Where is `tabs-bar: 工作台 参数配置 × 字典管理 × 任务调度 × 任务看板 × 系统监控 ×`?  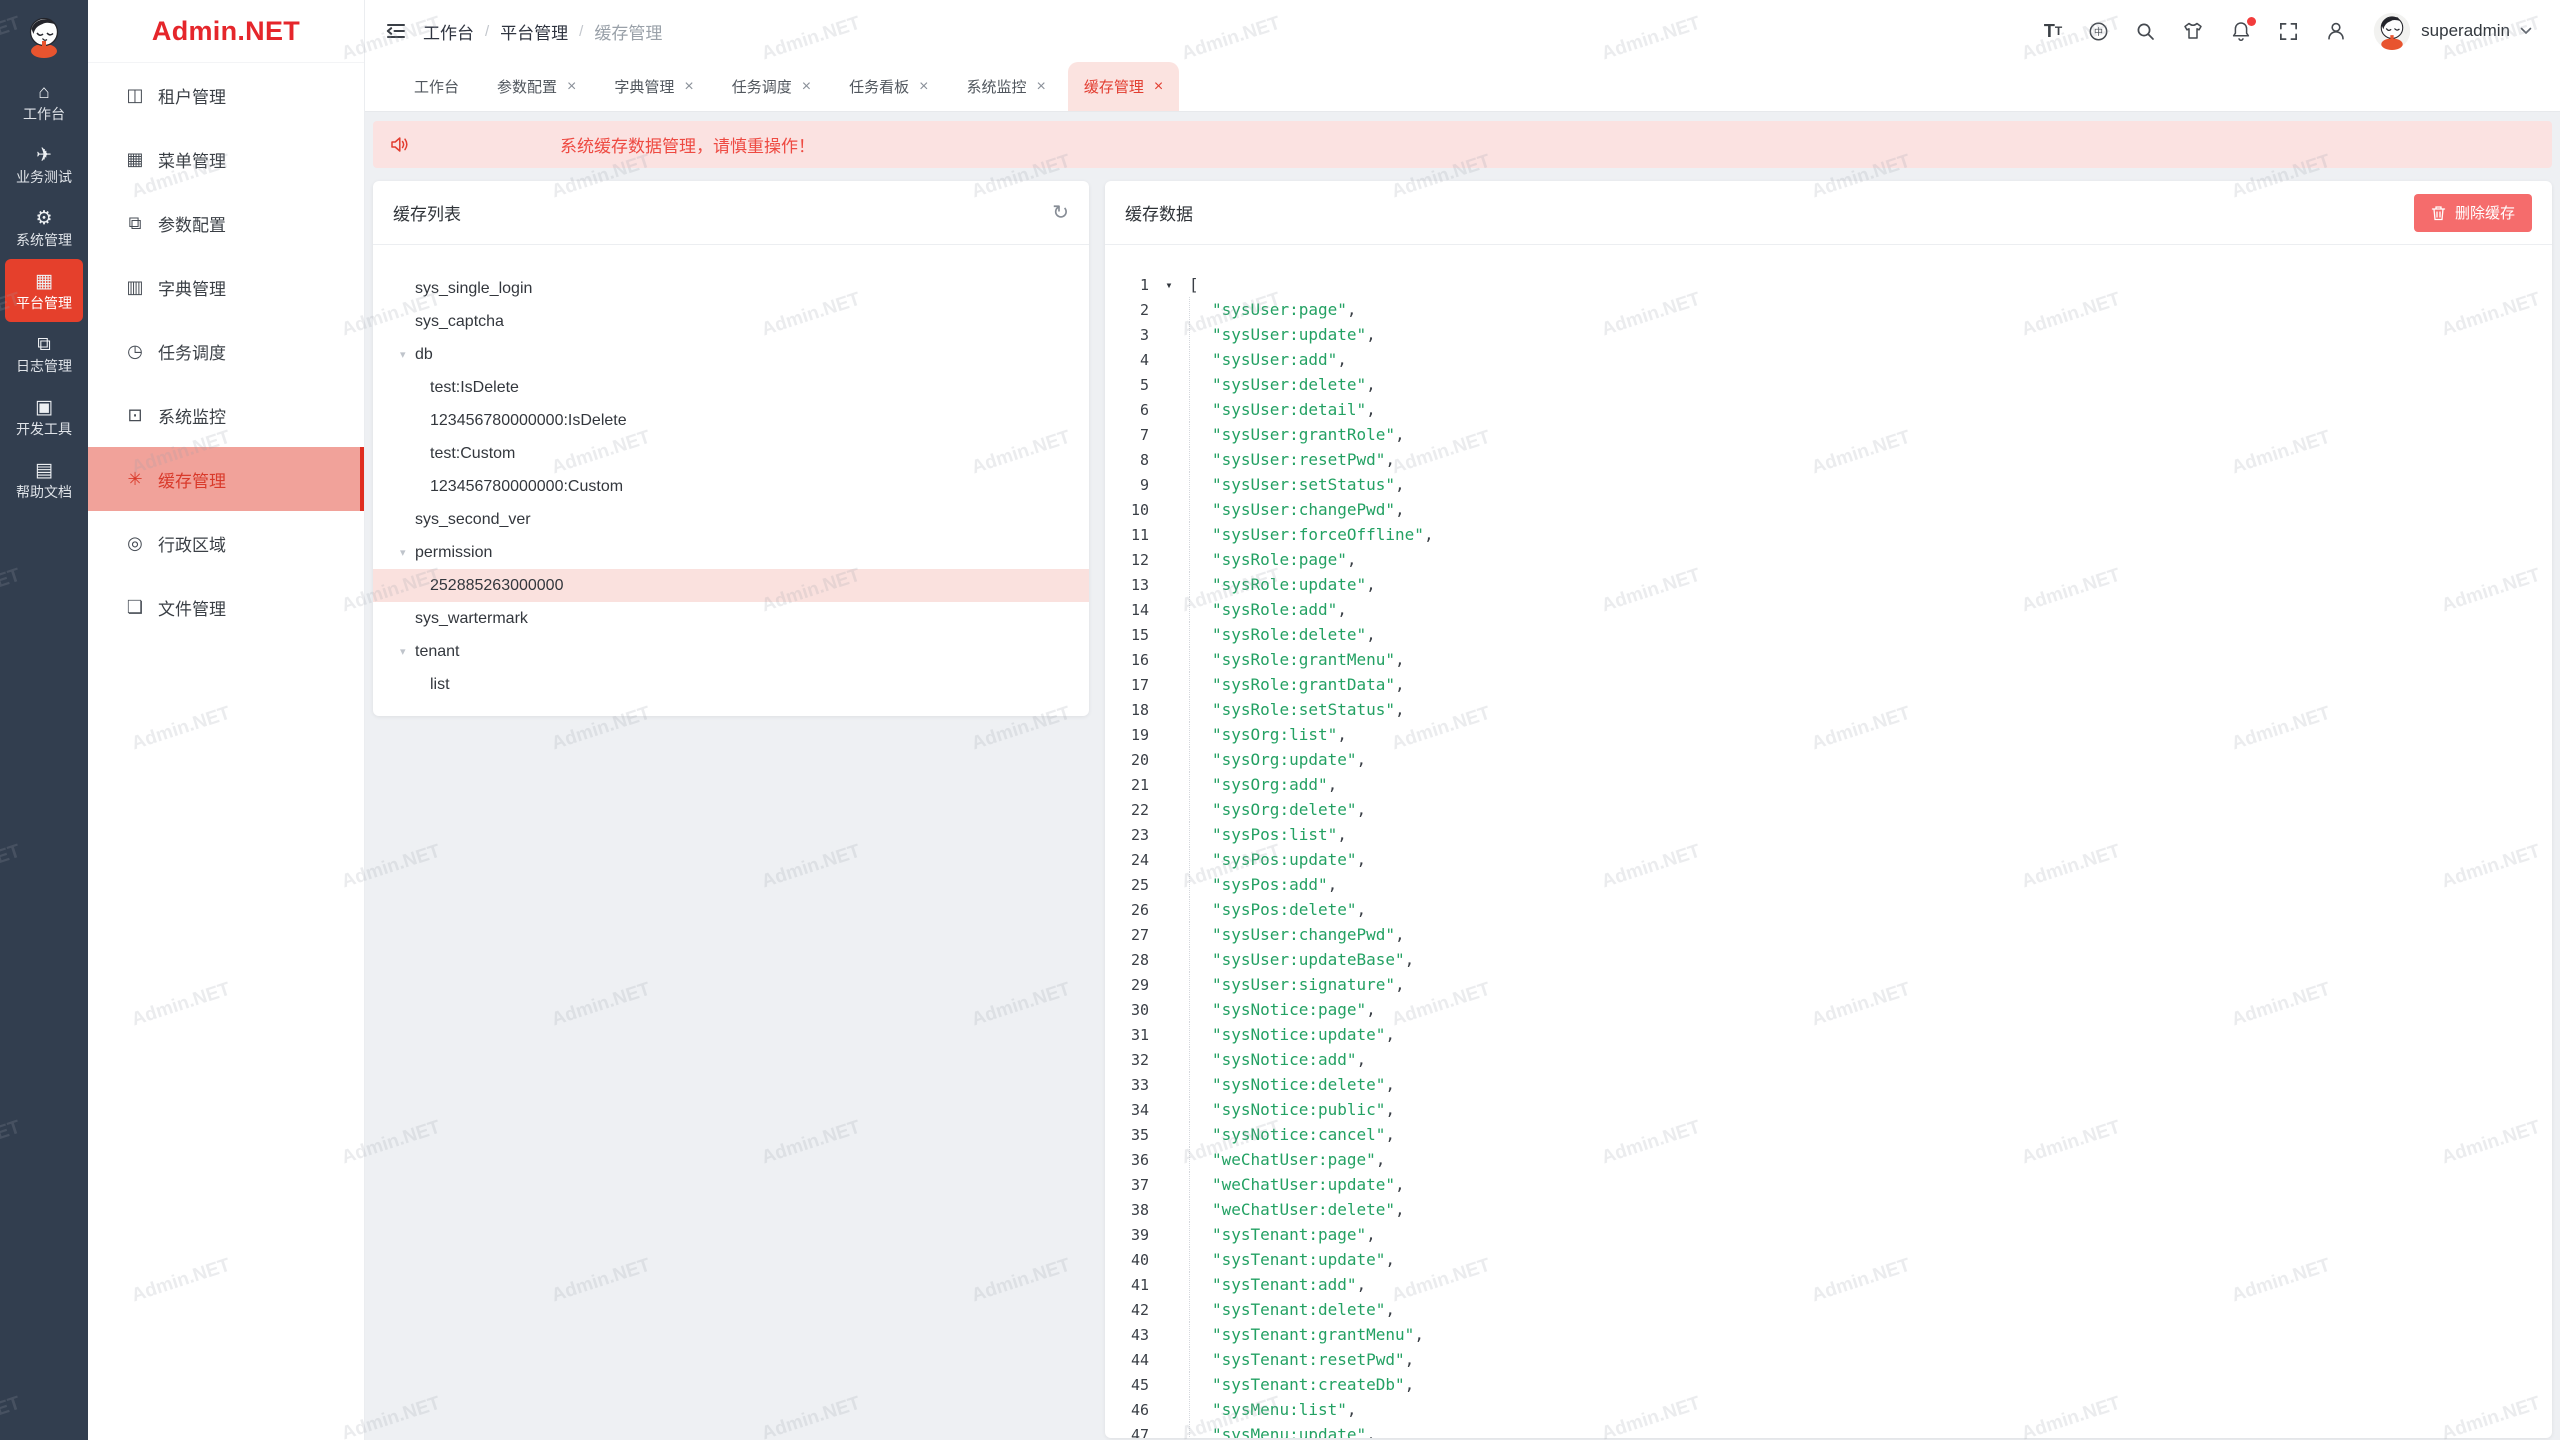
tabs-bar: 工作台 参数配置 × 字典管理 × 任务调度 × 任务看板 × 系统监控 × is located at coordinates (1462, 87).